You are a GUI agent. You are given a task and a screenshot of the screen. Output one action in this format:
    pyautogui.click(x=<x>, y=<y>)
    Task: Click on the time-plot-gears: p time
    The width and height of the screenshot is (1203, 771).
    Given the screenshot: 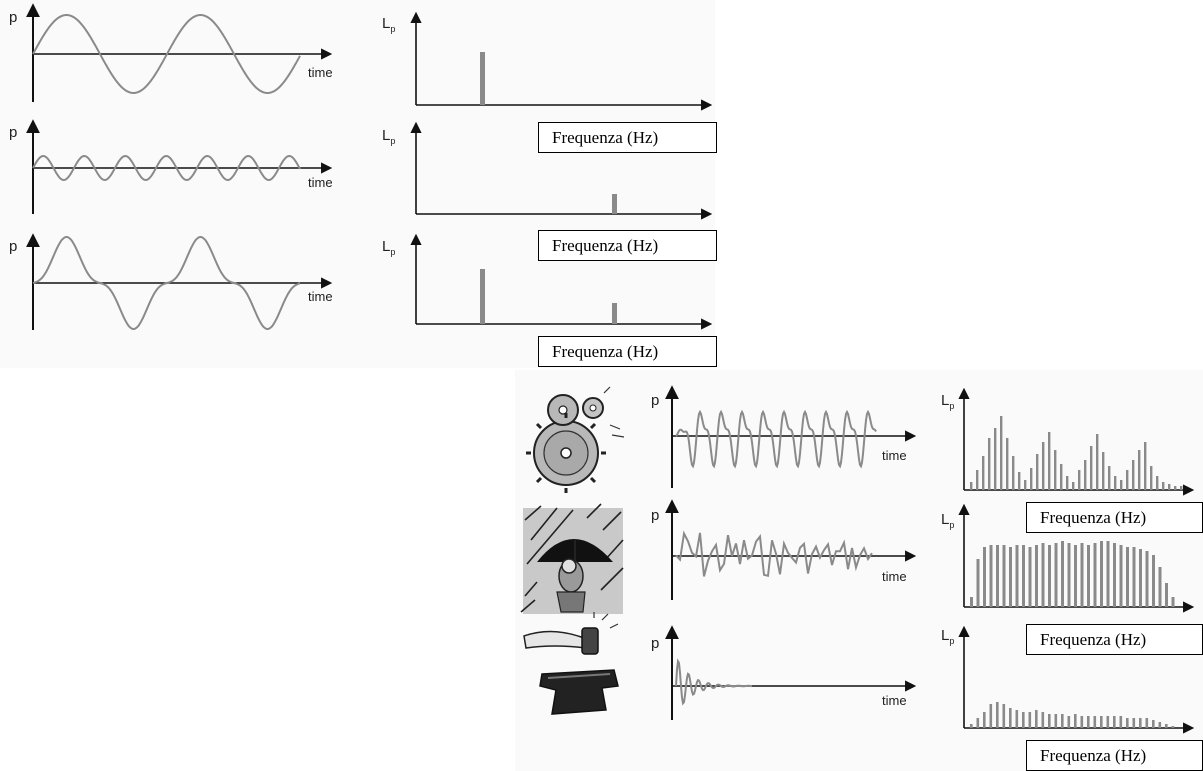 What is the action you would take?
    pyautogui.click(x=784, y=436)
    